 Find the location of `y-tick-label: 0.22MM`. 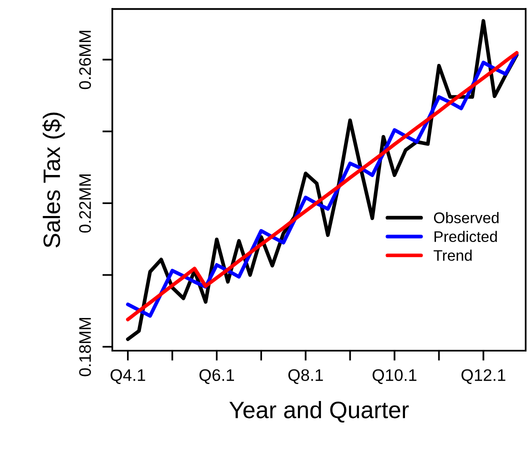

y-tick-label: 0.22MM is located at coordinates (85, 203).